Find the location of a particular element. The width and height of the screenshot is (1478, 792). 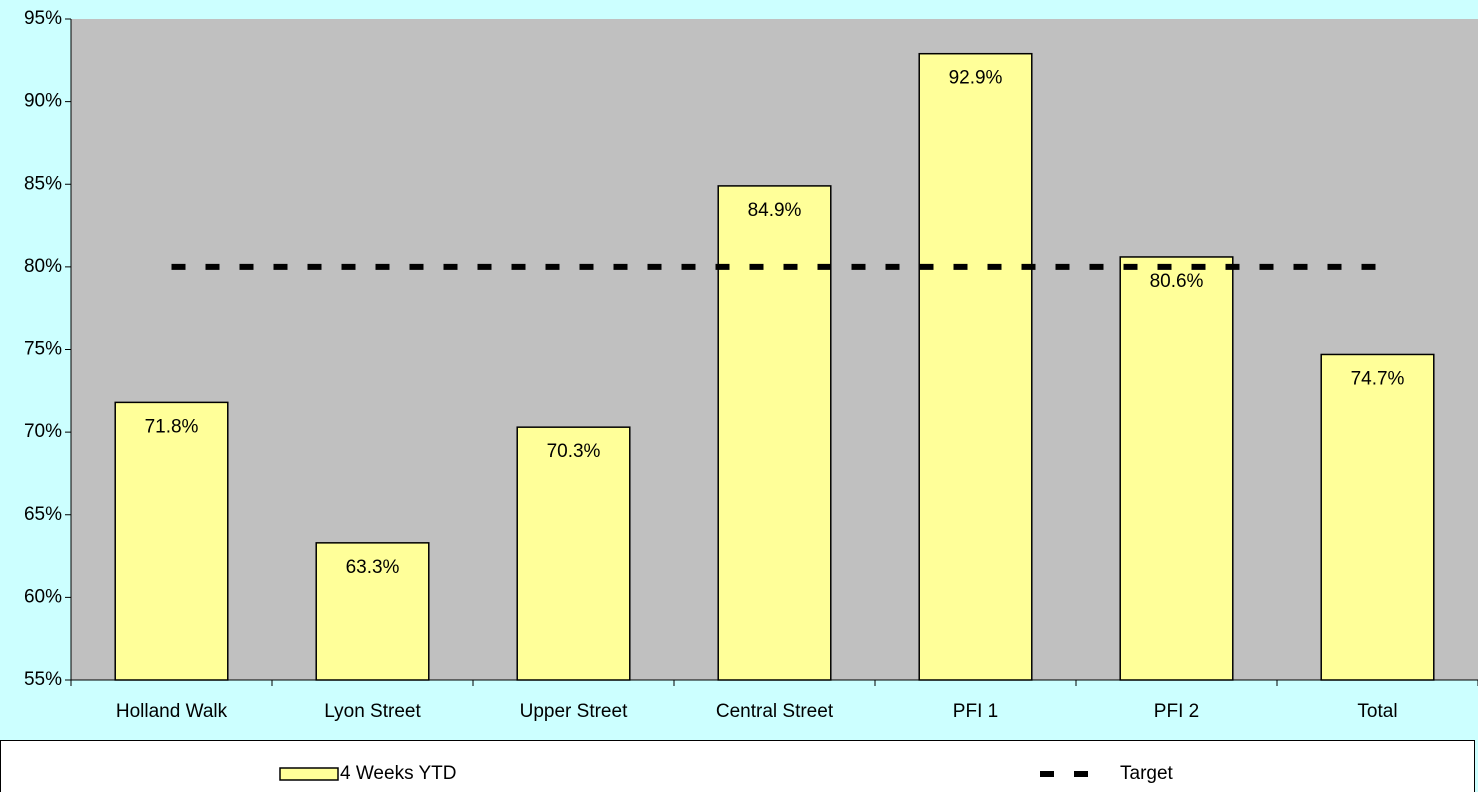

data-label: 70.3% is located at coordinates (574, 451).